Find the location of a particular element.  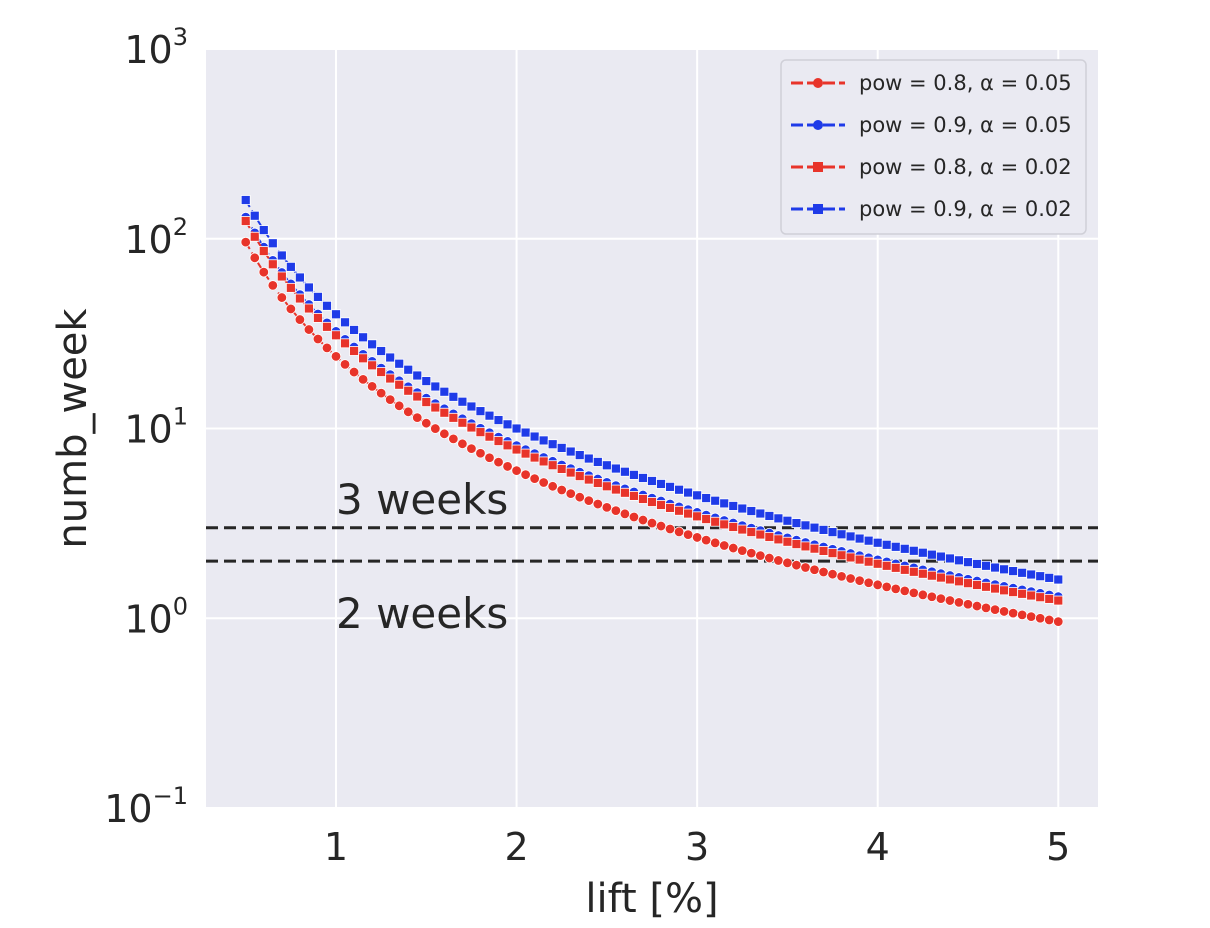

x-axis-label: lift [%] is located at coordinates (651, 899).